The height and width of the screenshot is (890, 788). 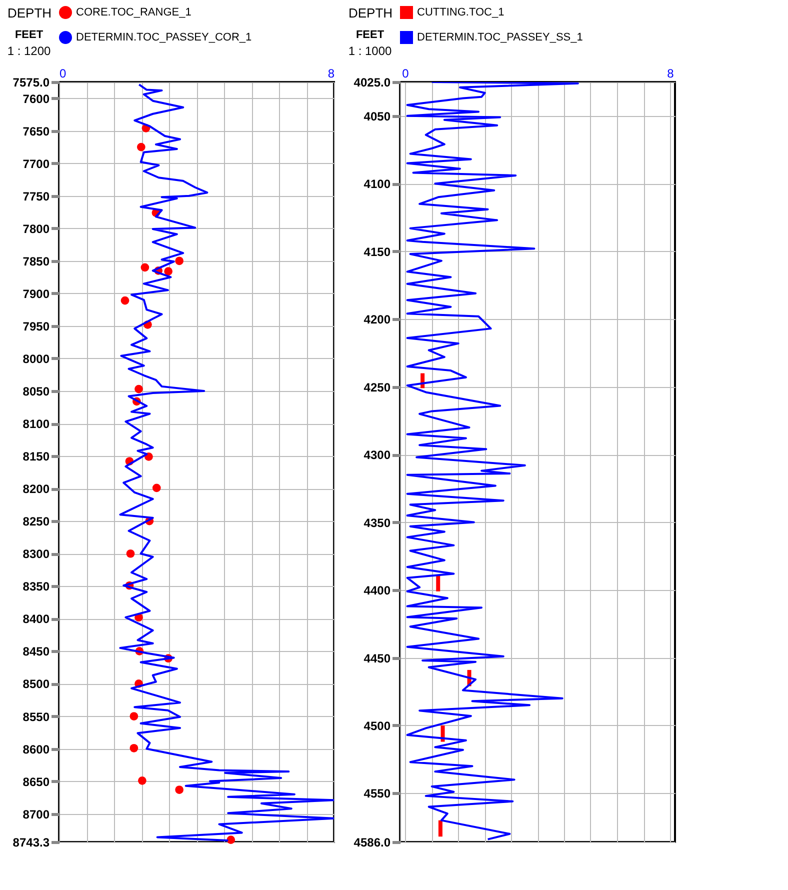 I want to click on y-tick-label: 8200, so click(x=36, y=489).